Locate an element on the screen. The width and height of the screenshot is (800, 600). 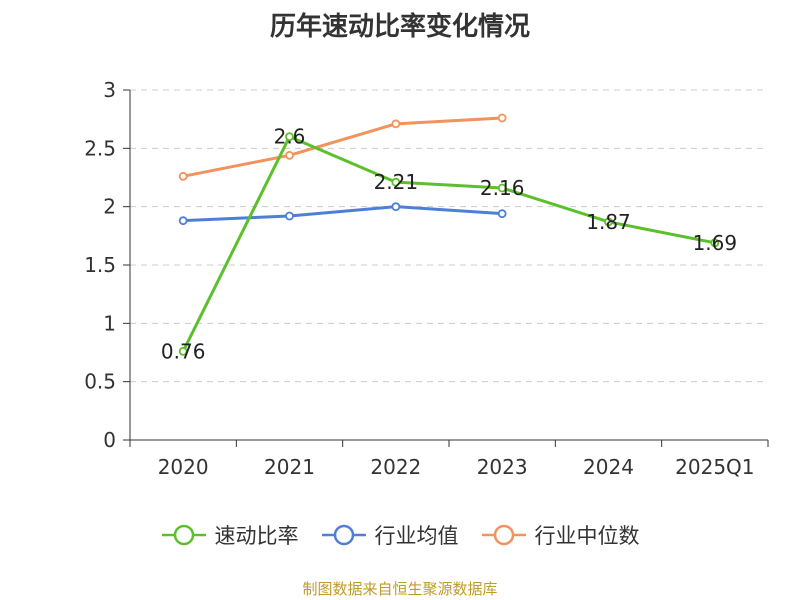
chart-title: 历年速动比率变化情况 is located at coordinates (399, 27).